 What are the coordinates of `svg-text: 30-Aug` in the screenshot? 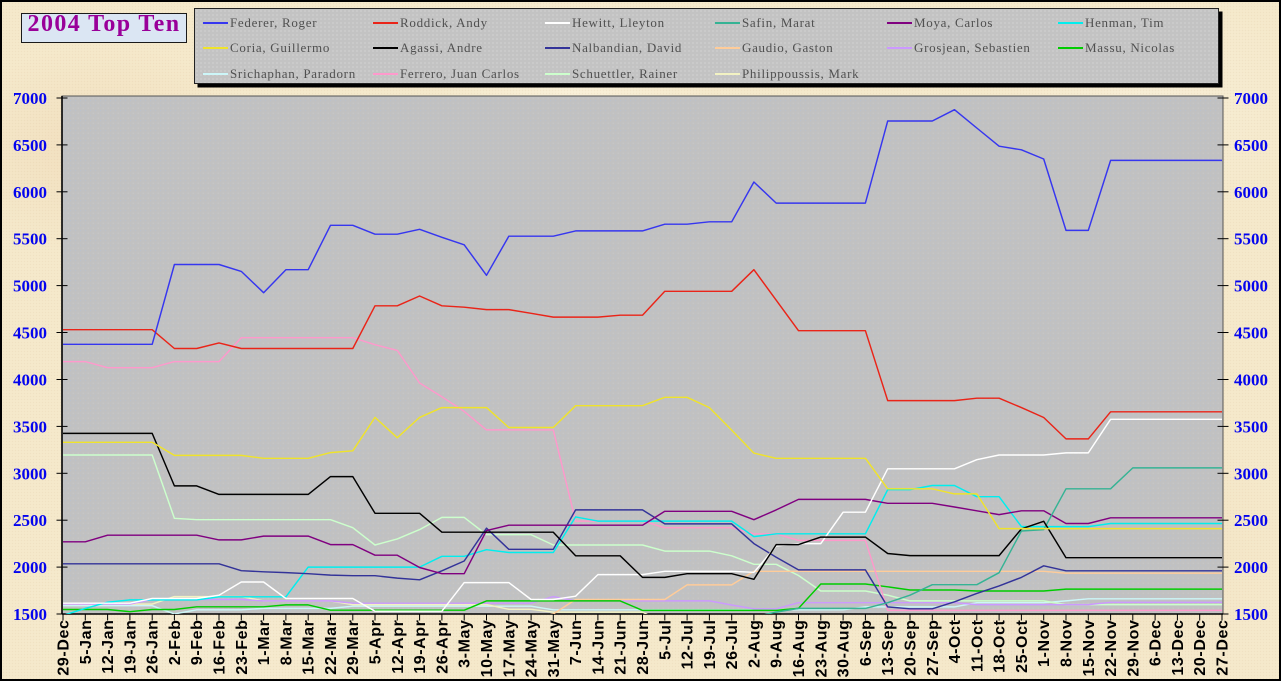 It's located at (844, 649).